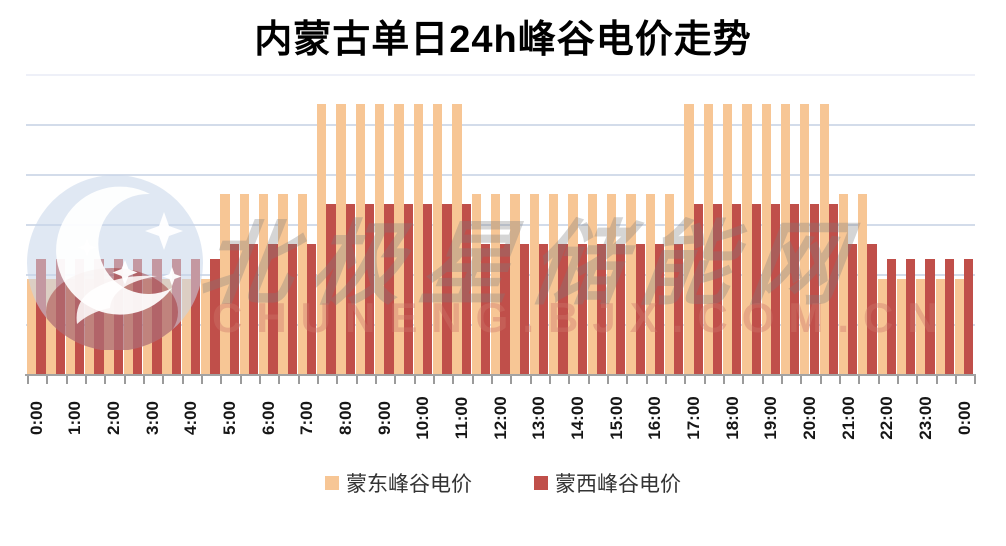  I want to click on legend-label-mengxi: 蒙西峰谷电价, so click(618, 484).